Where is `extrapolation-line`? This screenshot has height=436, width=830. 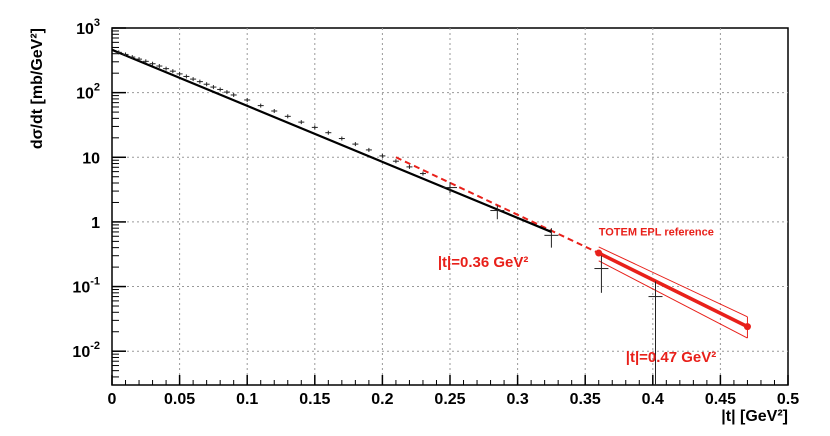 extrapolation-line is located at coordinates (497, 205).